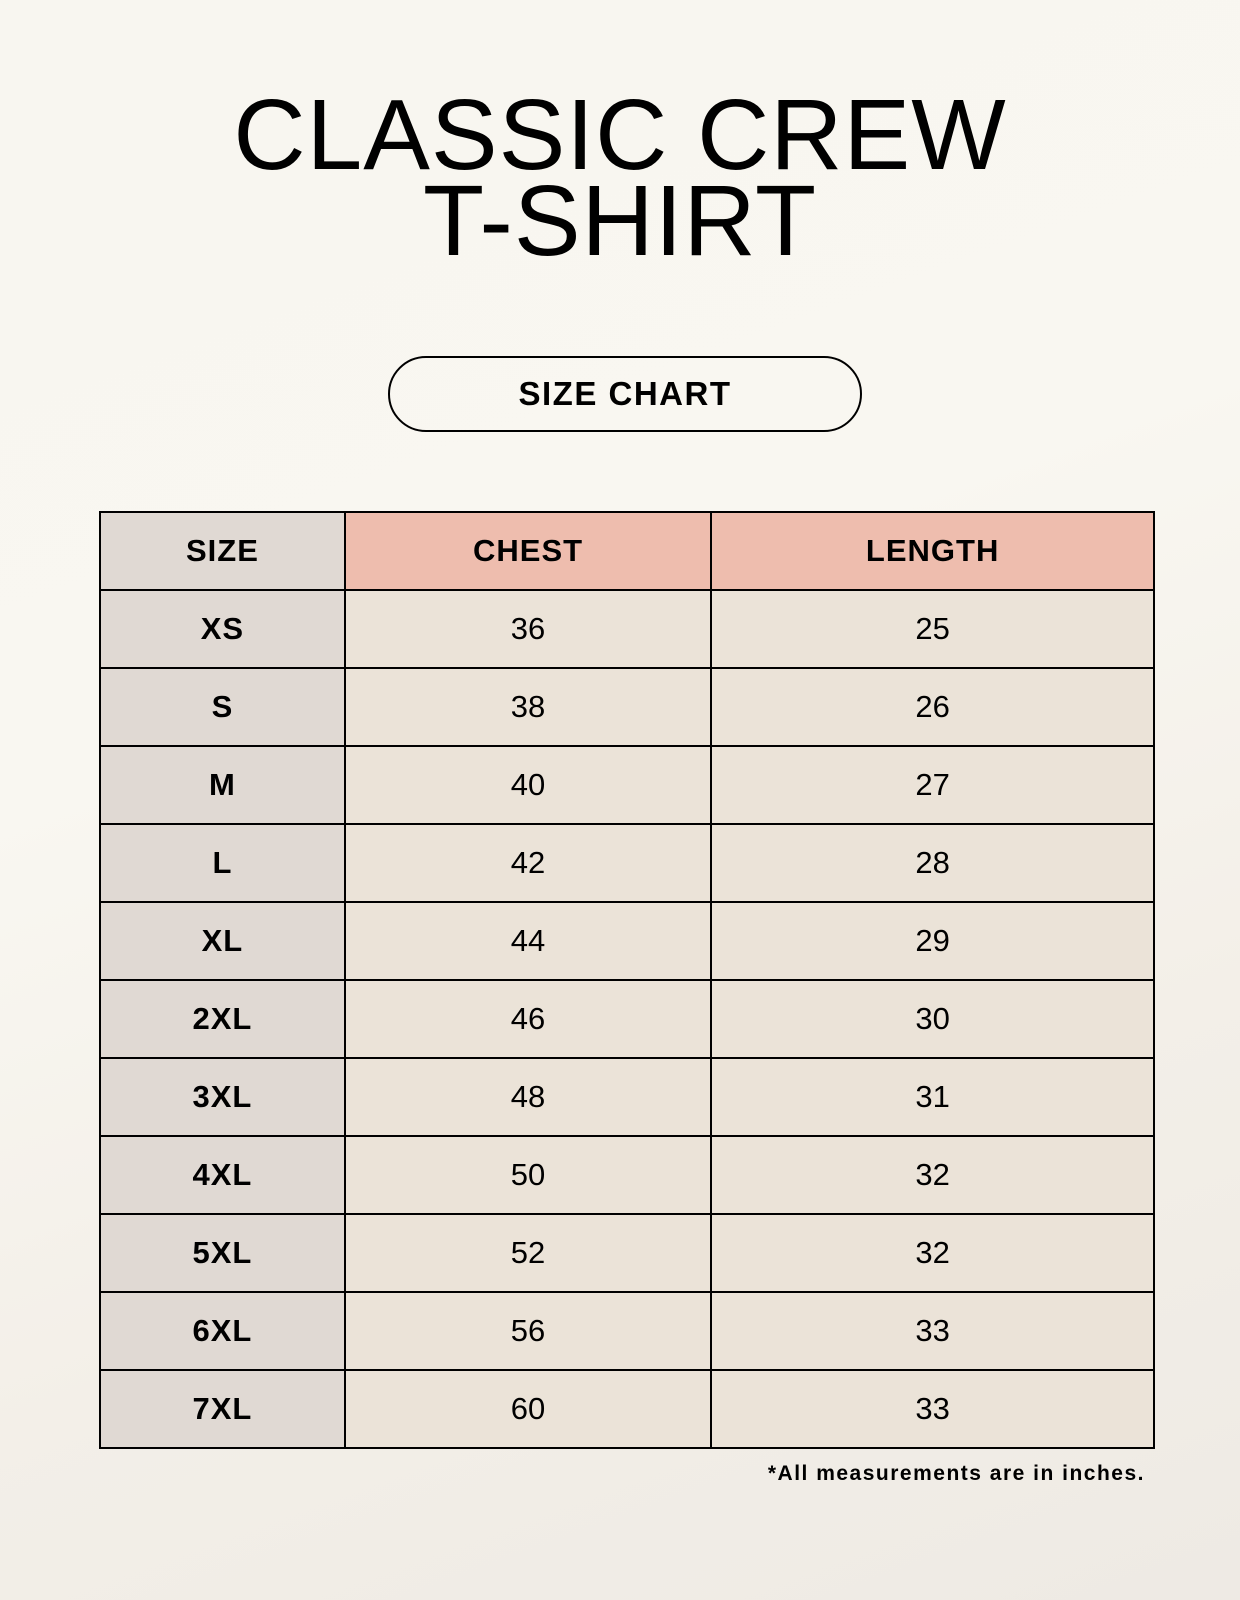 The height and width of the screenshot is (1600, 1240). Describe the element at coordinates (932, 941) in the screenshot. I see `cell-length: 29` at that location.